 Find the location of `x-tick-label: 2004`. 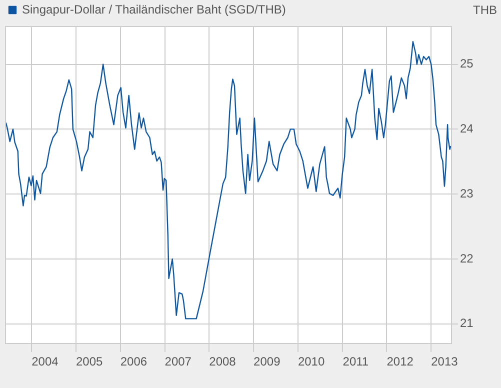

x-tick-label: 2004 is located at coordinates (45, 361).